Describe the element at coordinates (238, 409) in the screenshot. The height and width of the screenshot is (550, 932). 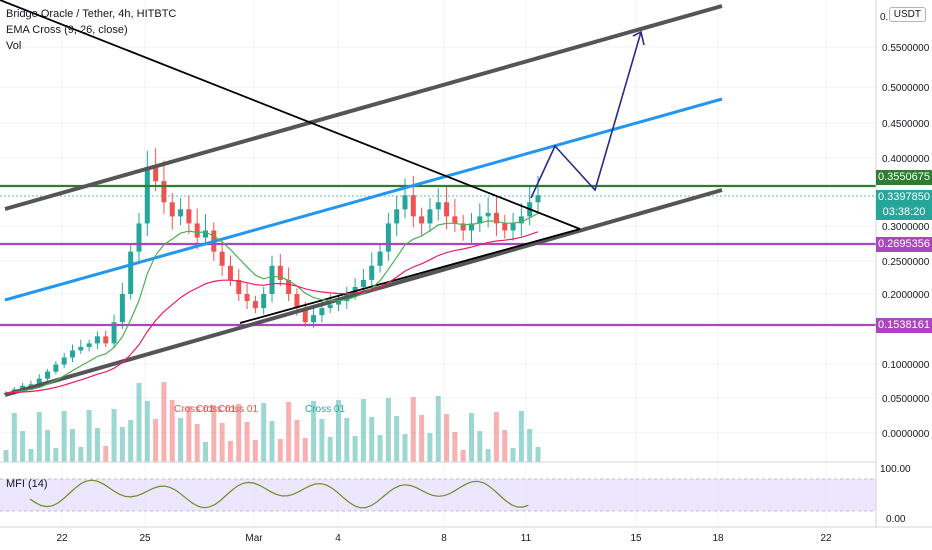
I see `cross-label-3: Cross 01` at that location.